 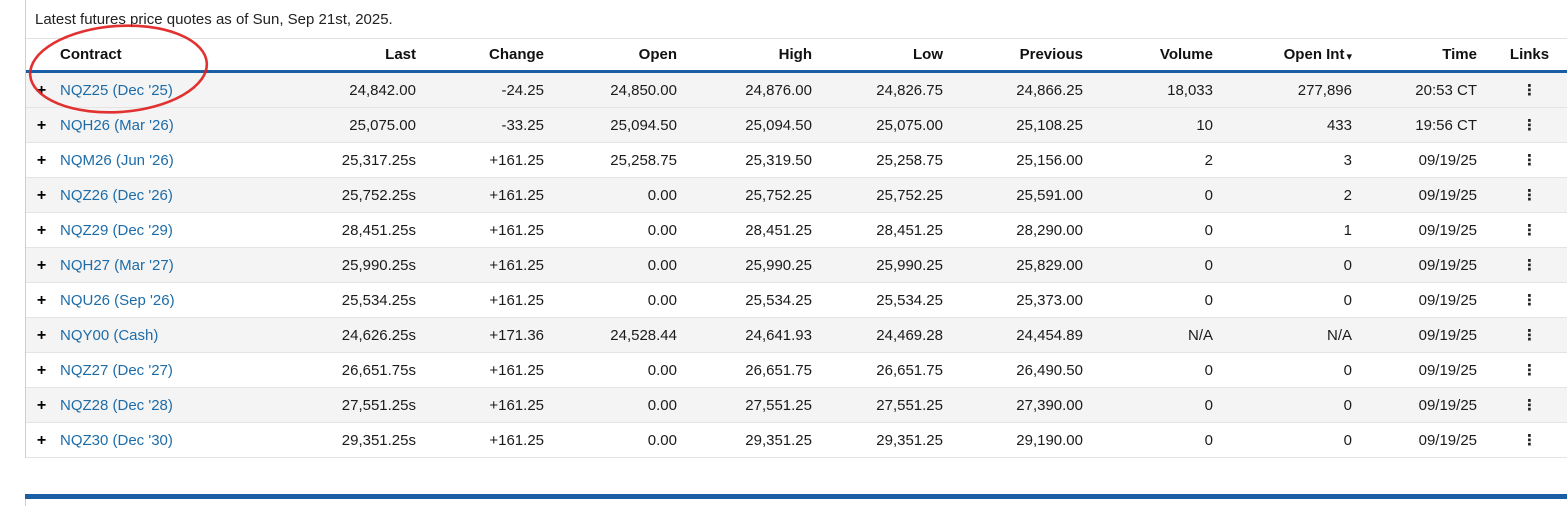 What do you see at coordinates (117, 160) in the screenshot?
I see `contract-link: NQM26 (Jun '26)` at bounding box center [117, 160].